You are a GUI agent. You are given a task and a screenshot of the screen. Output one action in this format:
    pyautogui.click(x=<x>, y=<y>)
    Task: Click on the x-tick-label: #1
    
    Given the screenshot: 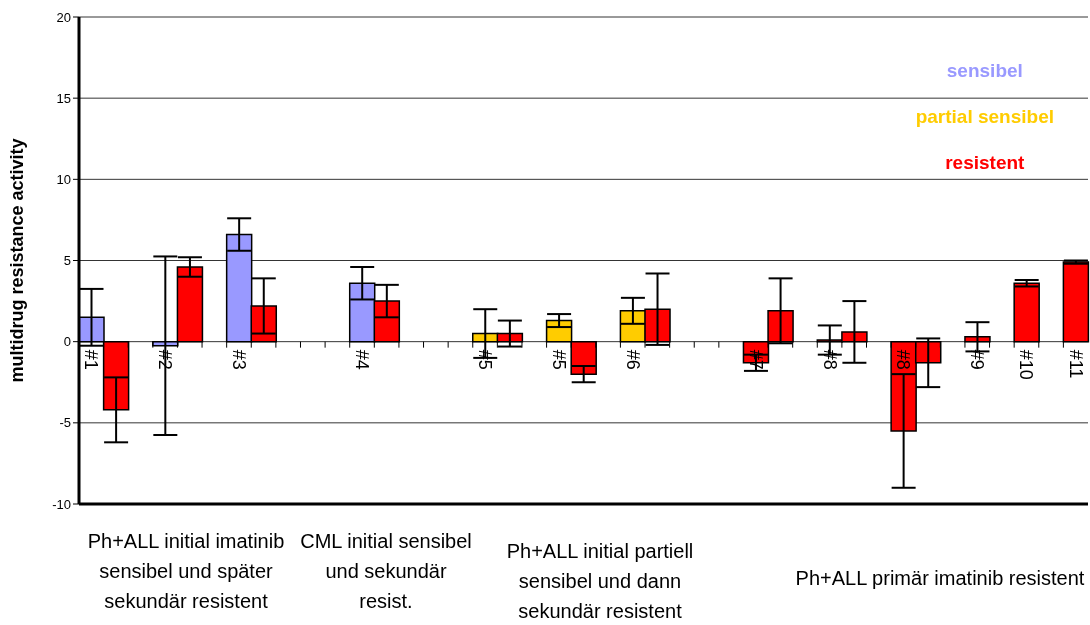 What is the action you would take?
    pyautogui.click(x=91, y=359)
    